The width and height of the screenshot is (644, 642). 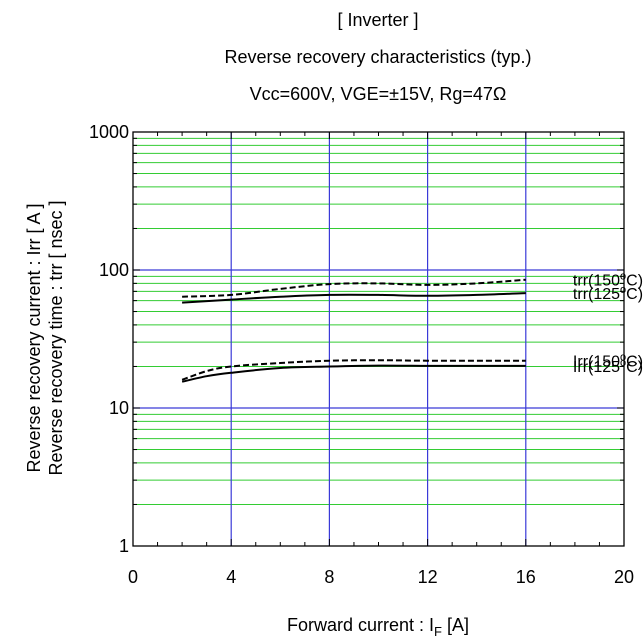 What do you see at coordinates (438, 631) in the screenshot?
I see `x-axis-label-sub: F` at bounding box center [438, 631].